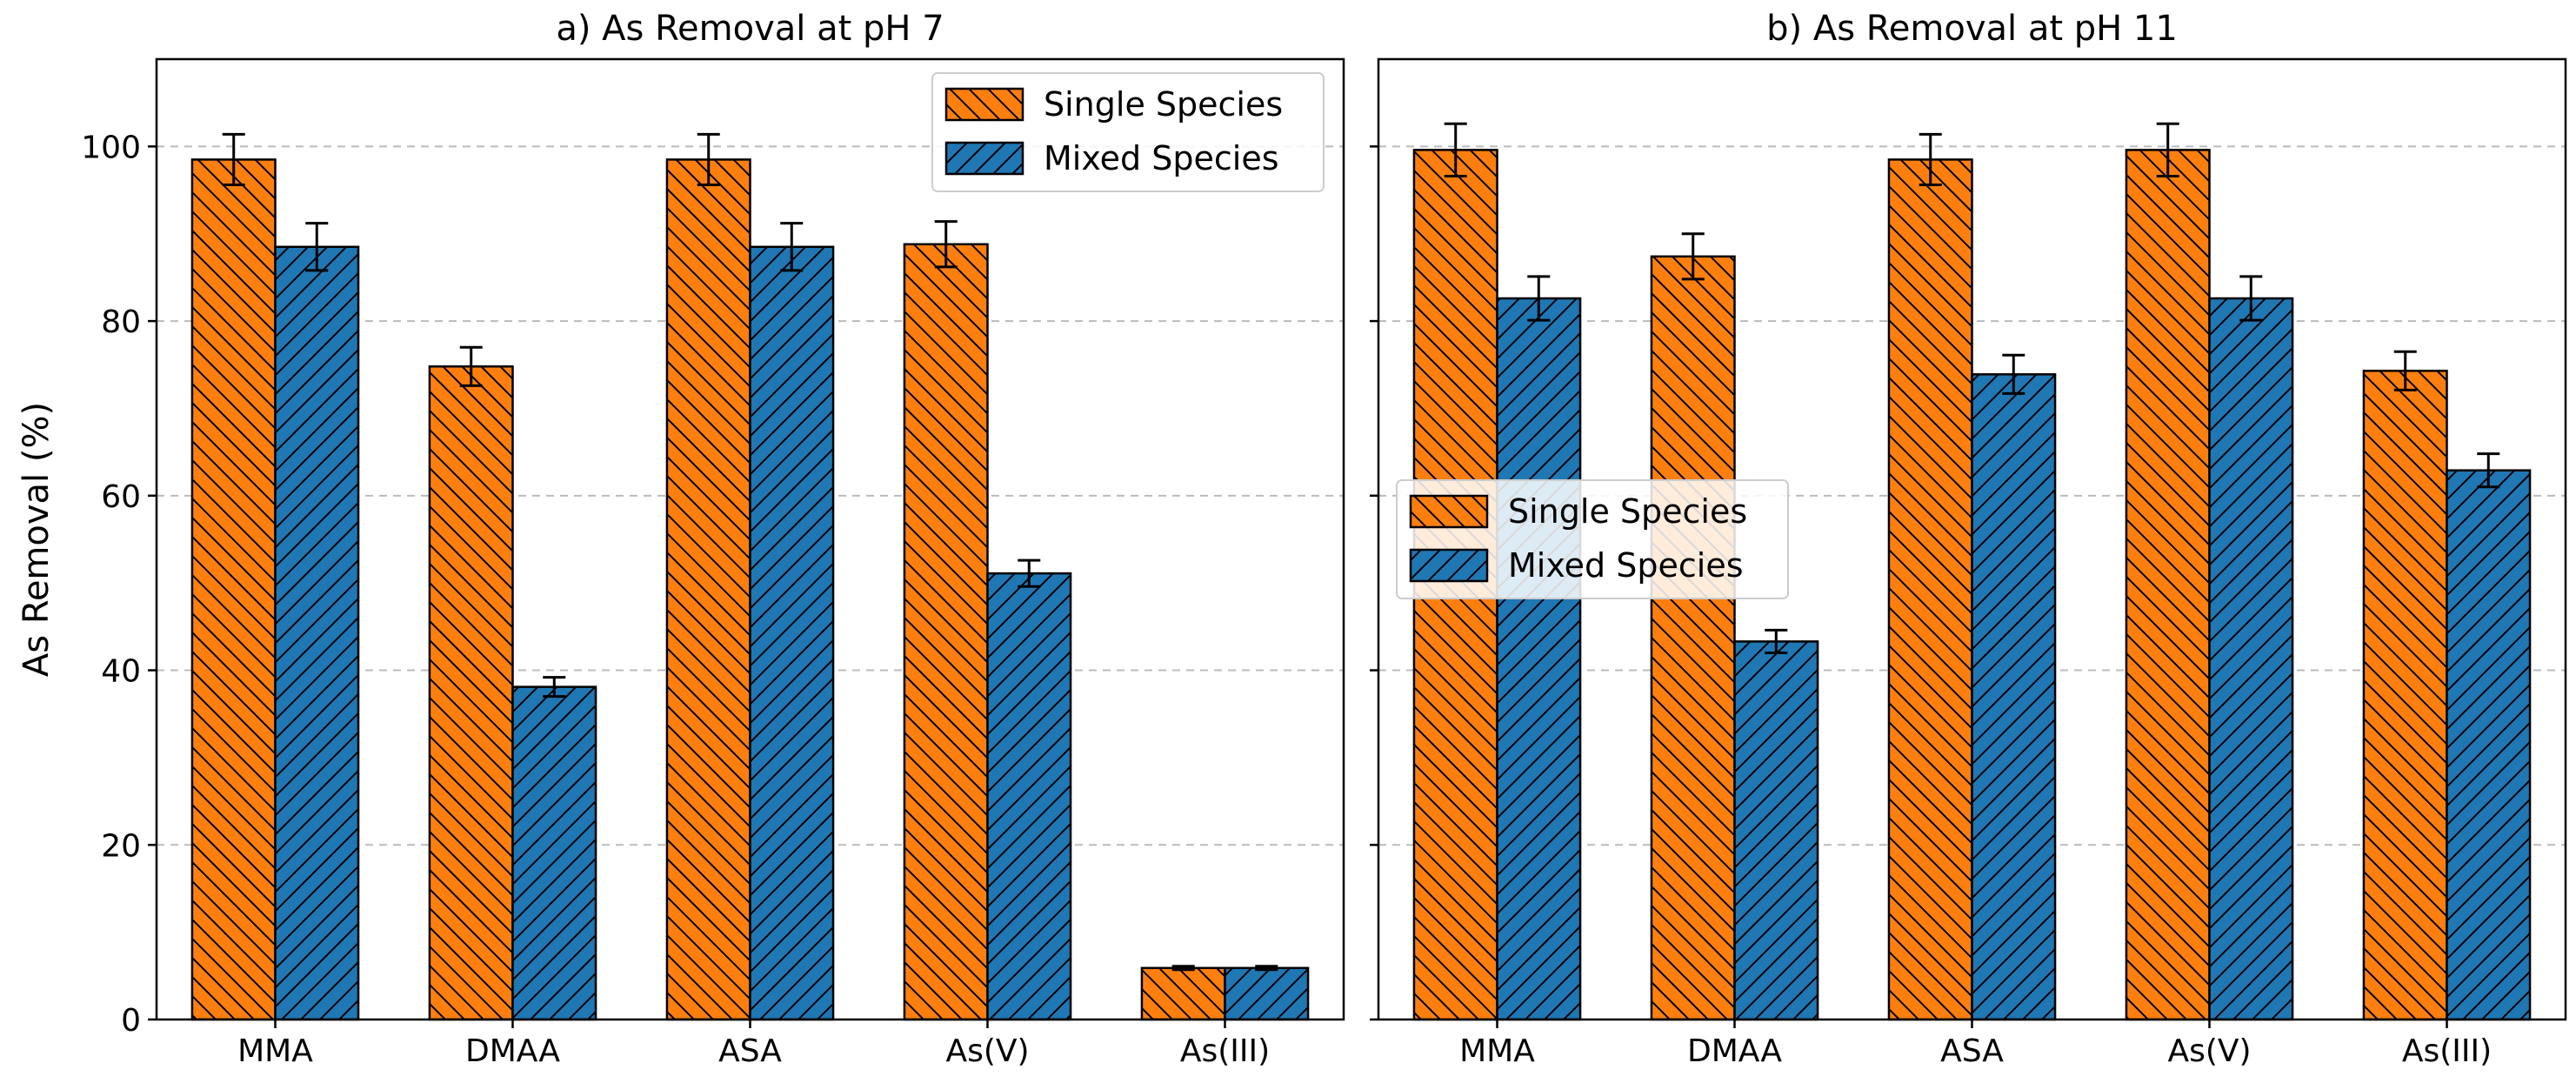 Image resolution: width=2576 pixels, height=1083 pixels. Describe the element at coordinates (233, 589) in the screenshot. I see `bar-single-mma` at that location.